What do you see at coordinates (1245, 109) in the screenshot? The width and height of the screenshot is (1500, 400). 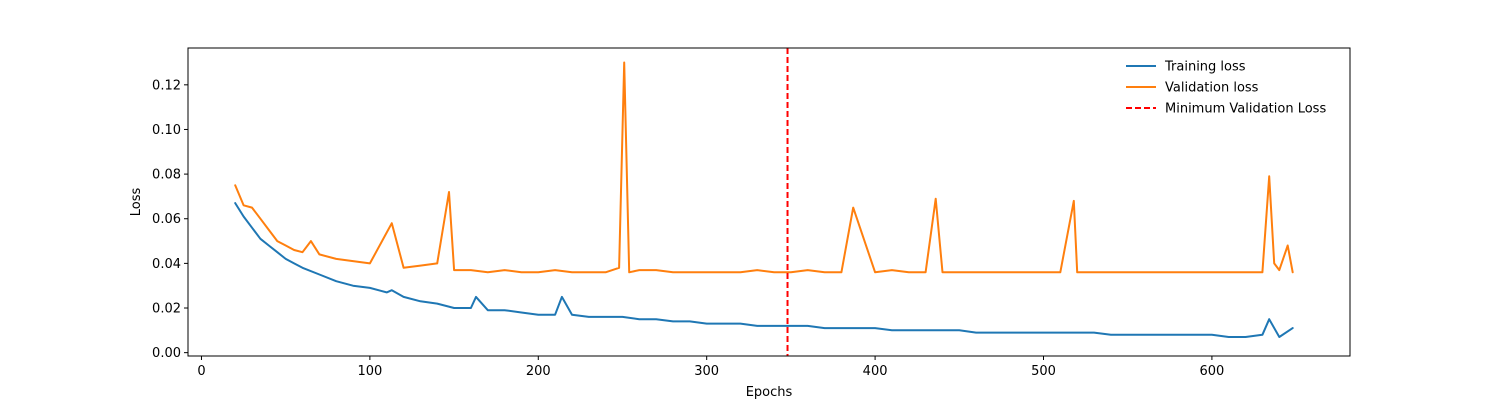 I see `legend-label: Minimum Validation Loss` at bounding box center [1245, 109].